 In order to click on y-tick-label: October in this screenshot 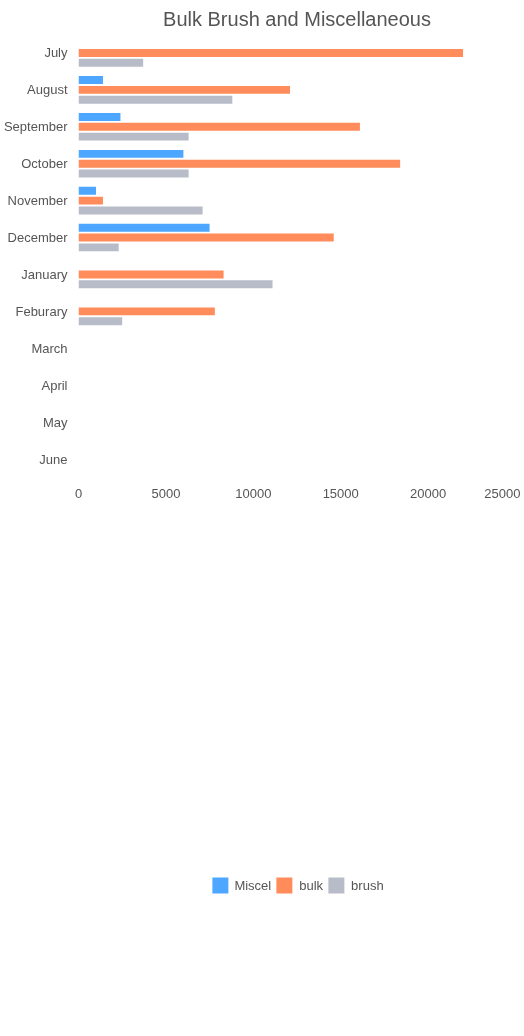, I will do `click(45, 164)`.